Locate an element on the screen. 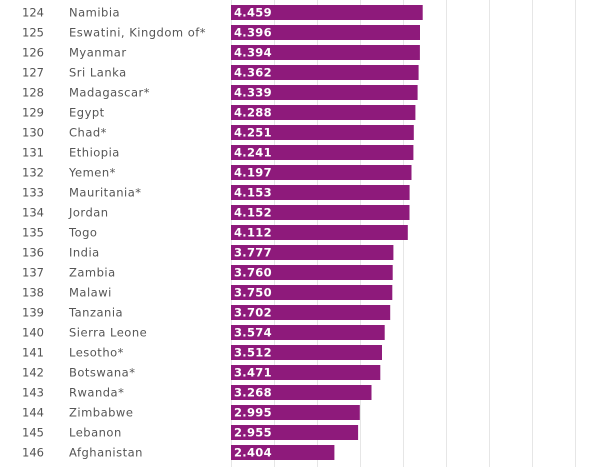  rank-label: 126 is located at coordinates (33, 53).